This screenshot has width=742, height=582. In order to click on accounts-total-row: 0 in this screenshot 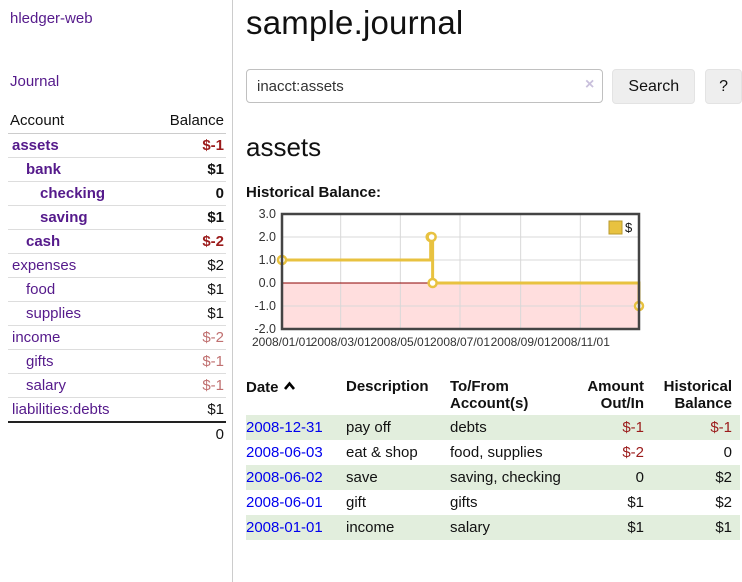, I will do `click(117, 433)`.